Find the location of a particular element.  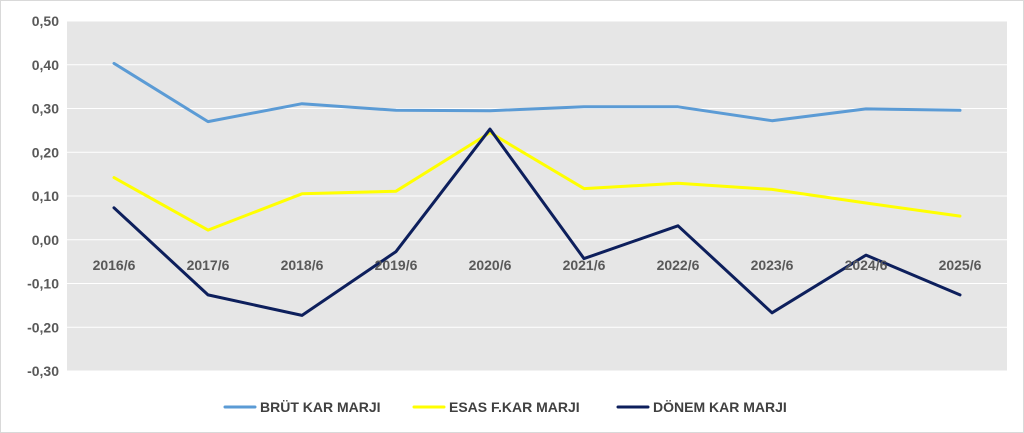

x-tick-label: 2023/6 is located at coordinates (772, 265).